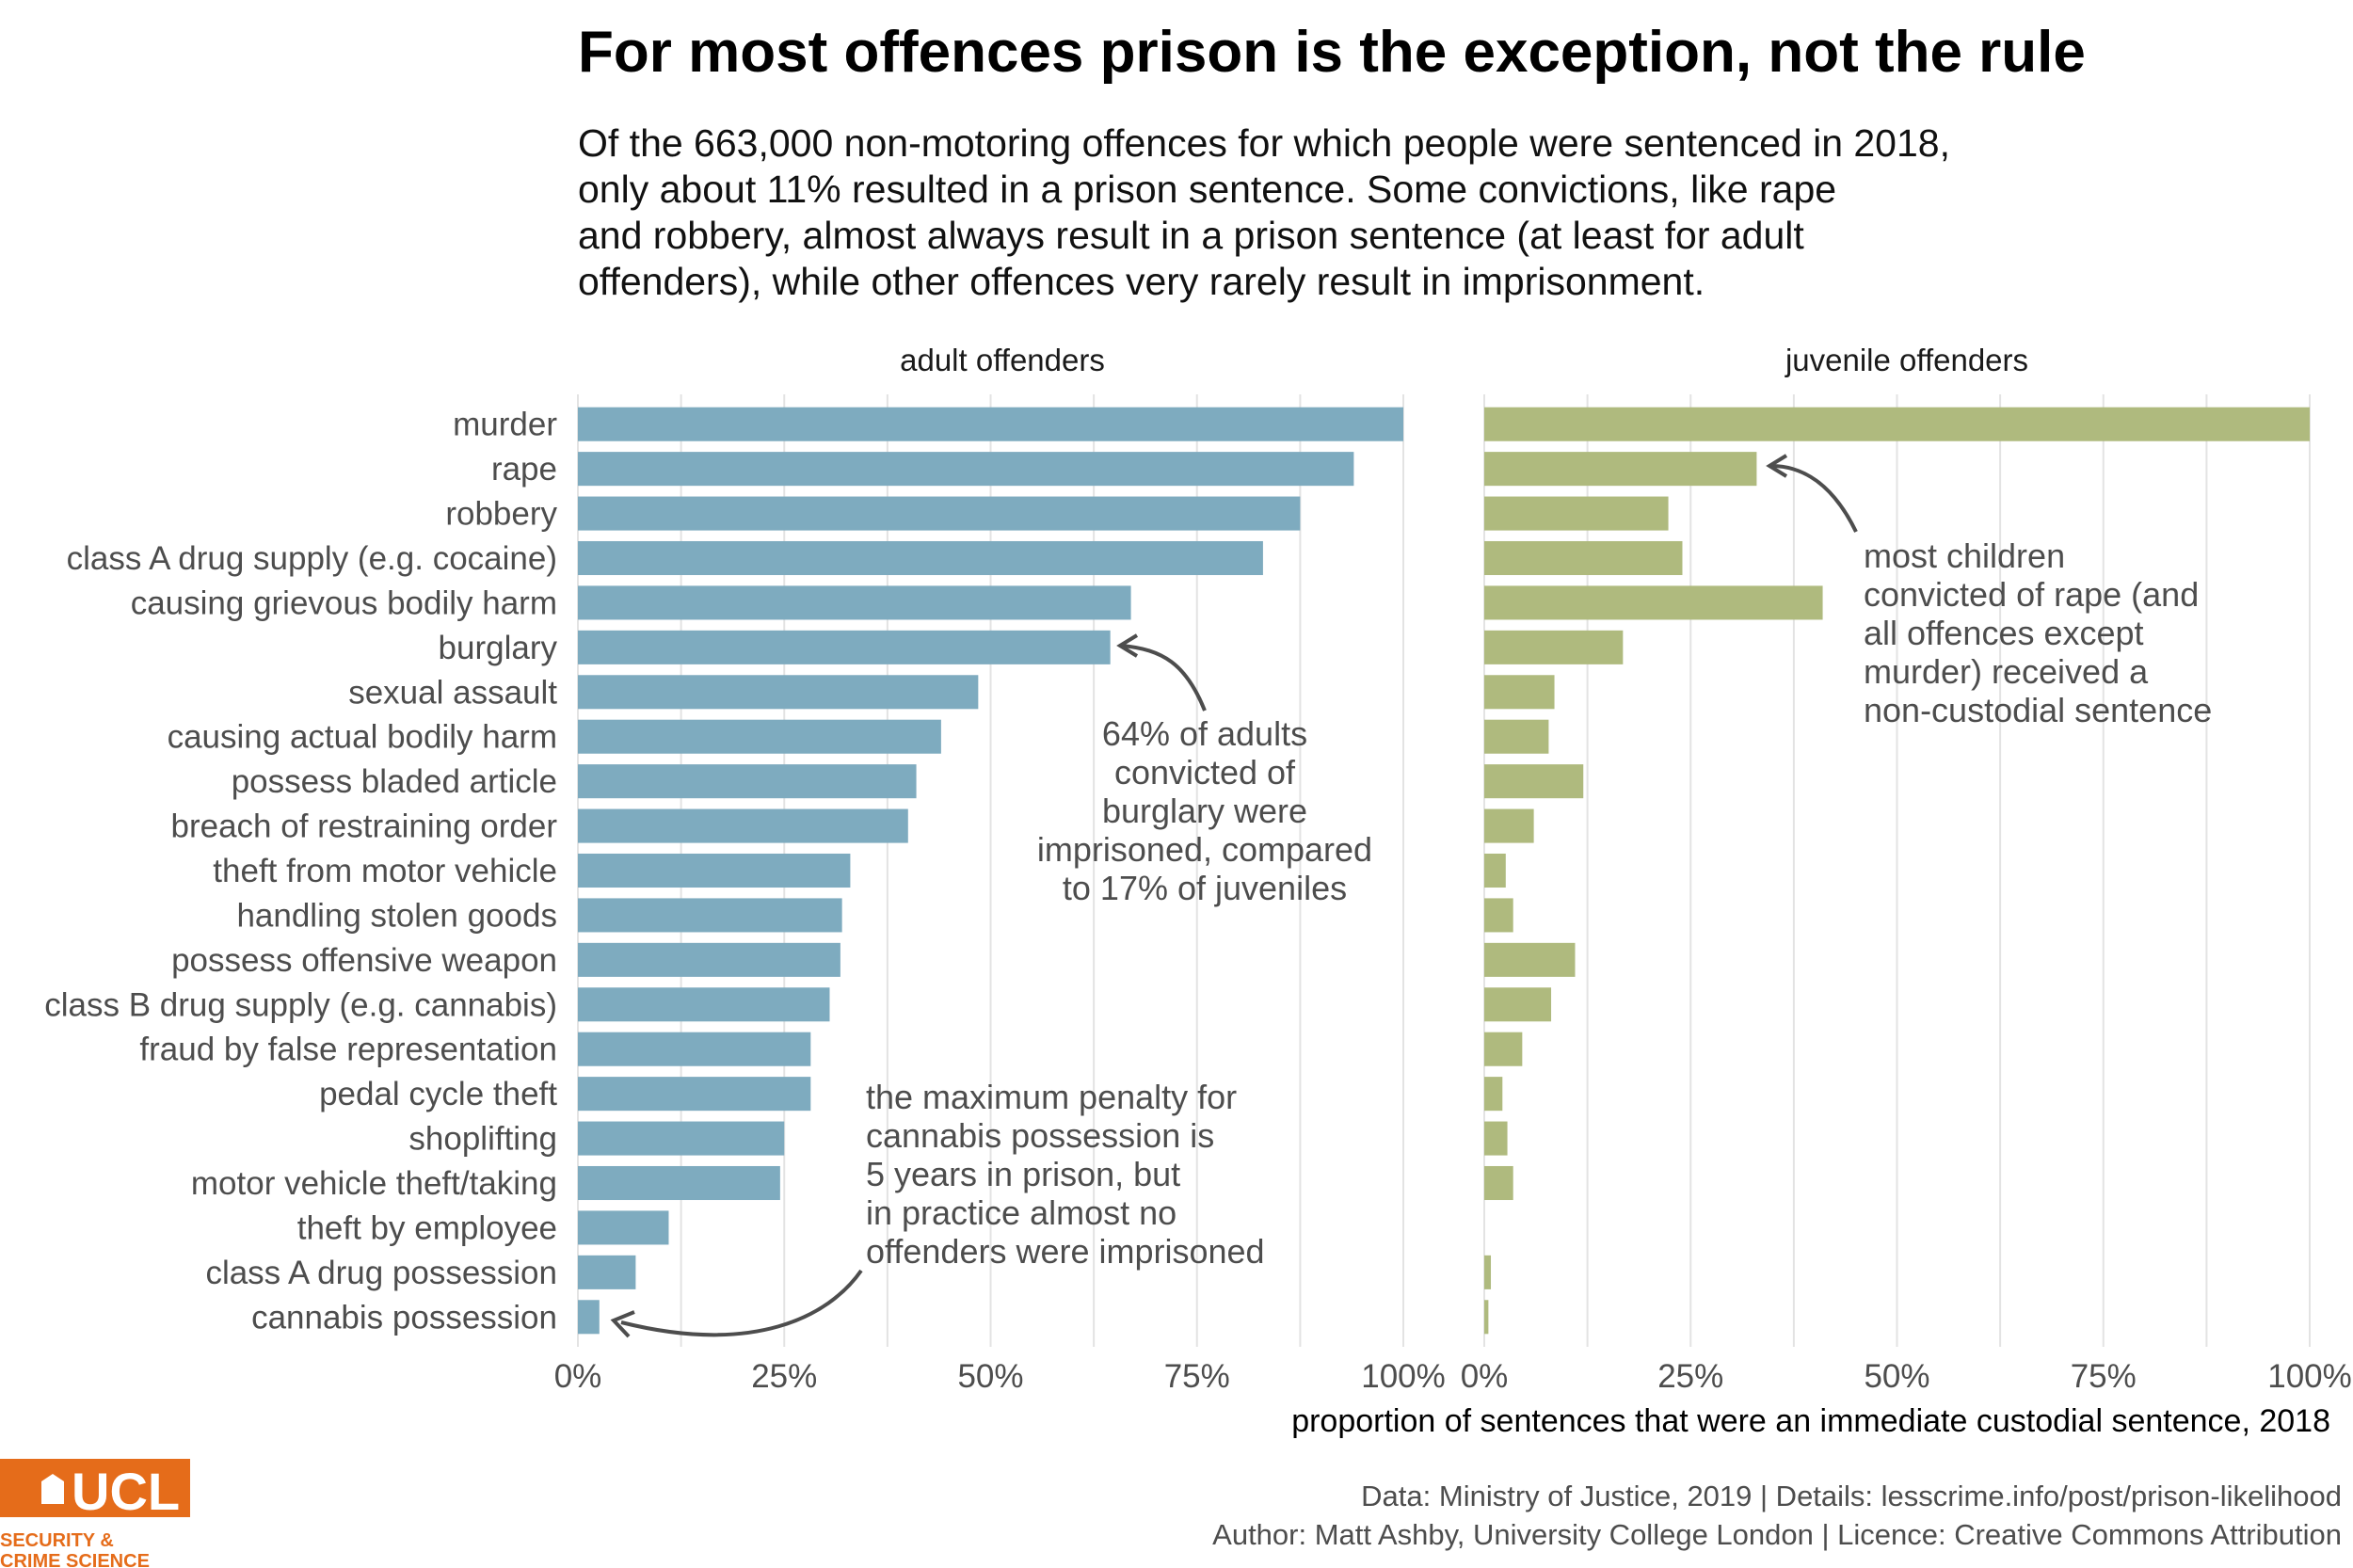  I want to click on category-label: possess bladed article, so click(395, 781).